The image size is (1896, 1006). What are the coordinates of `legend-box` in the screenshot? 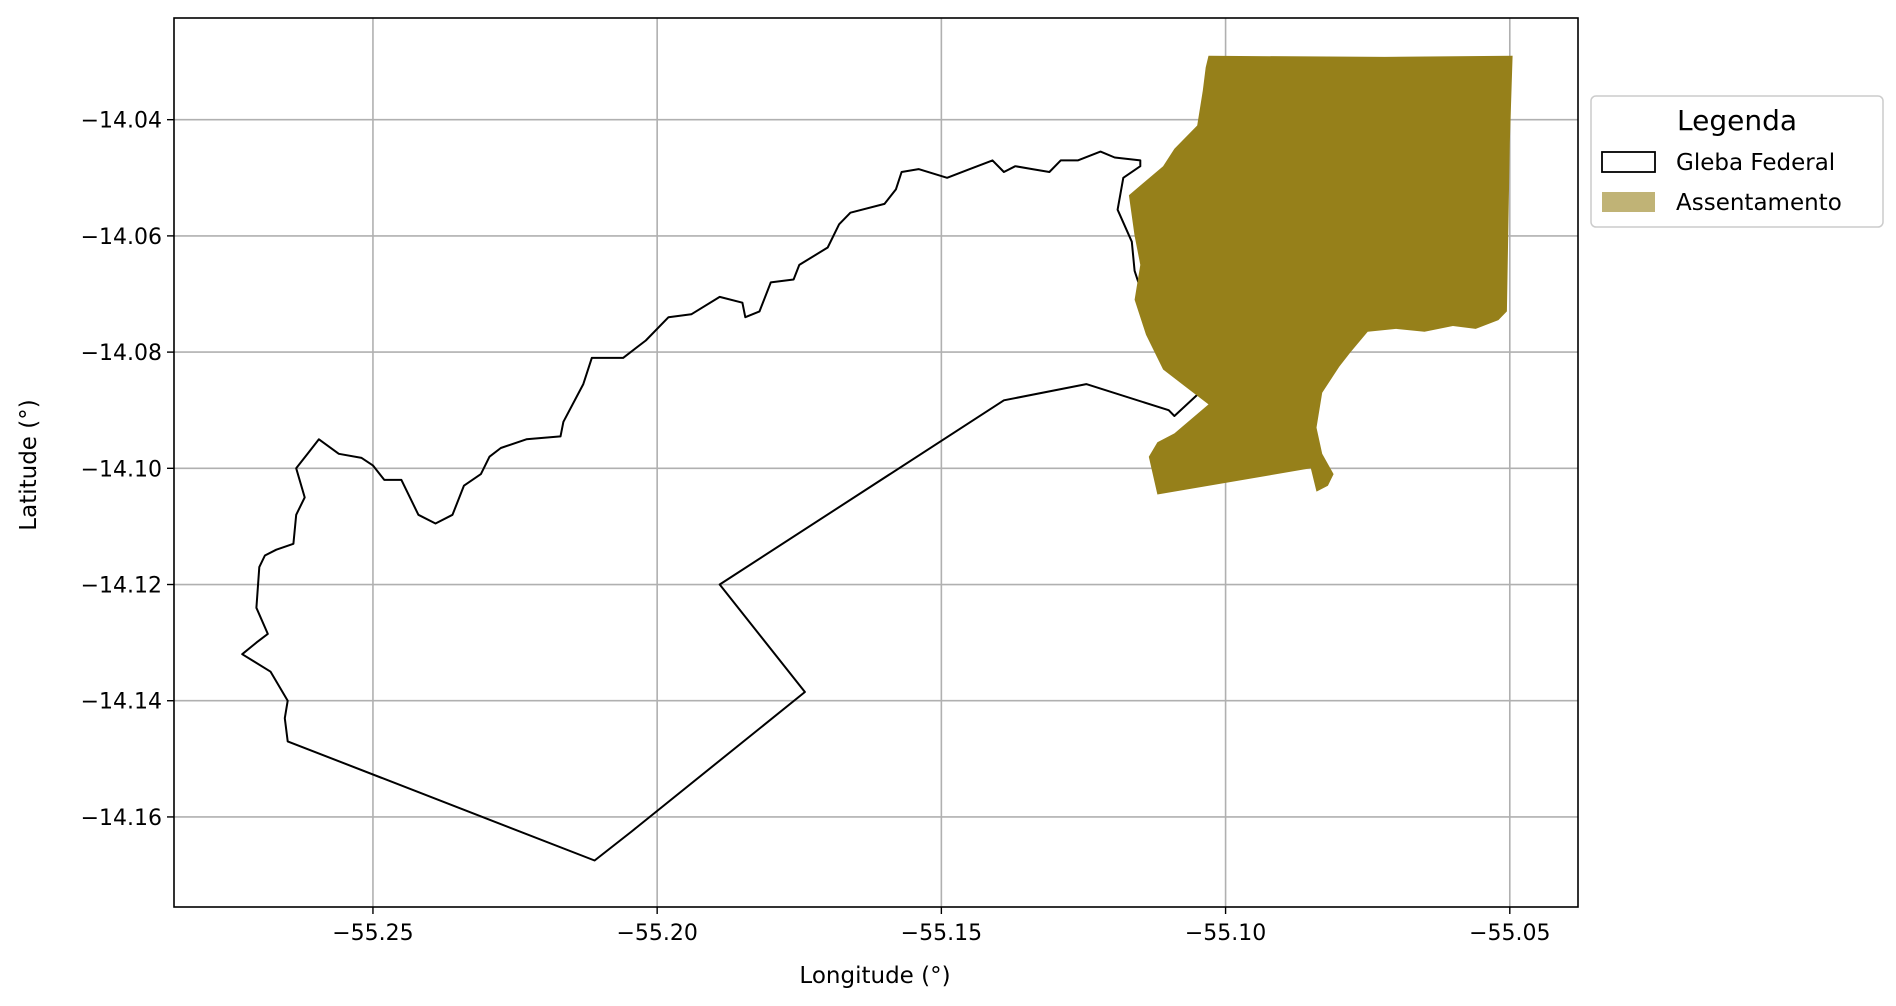 It's located at (1737, 161).